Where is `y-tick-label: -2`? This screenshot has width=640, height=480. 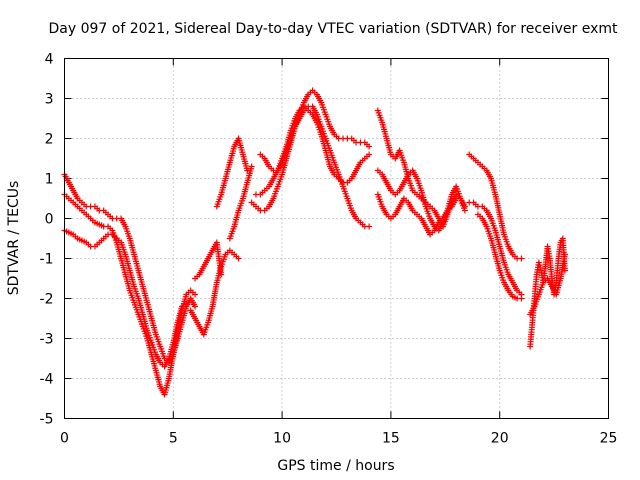 y-tick-label: -2 is located at coordinates (47, 300).